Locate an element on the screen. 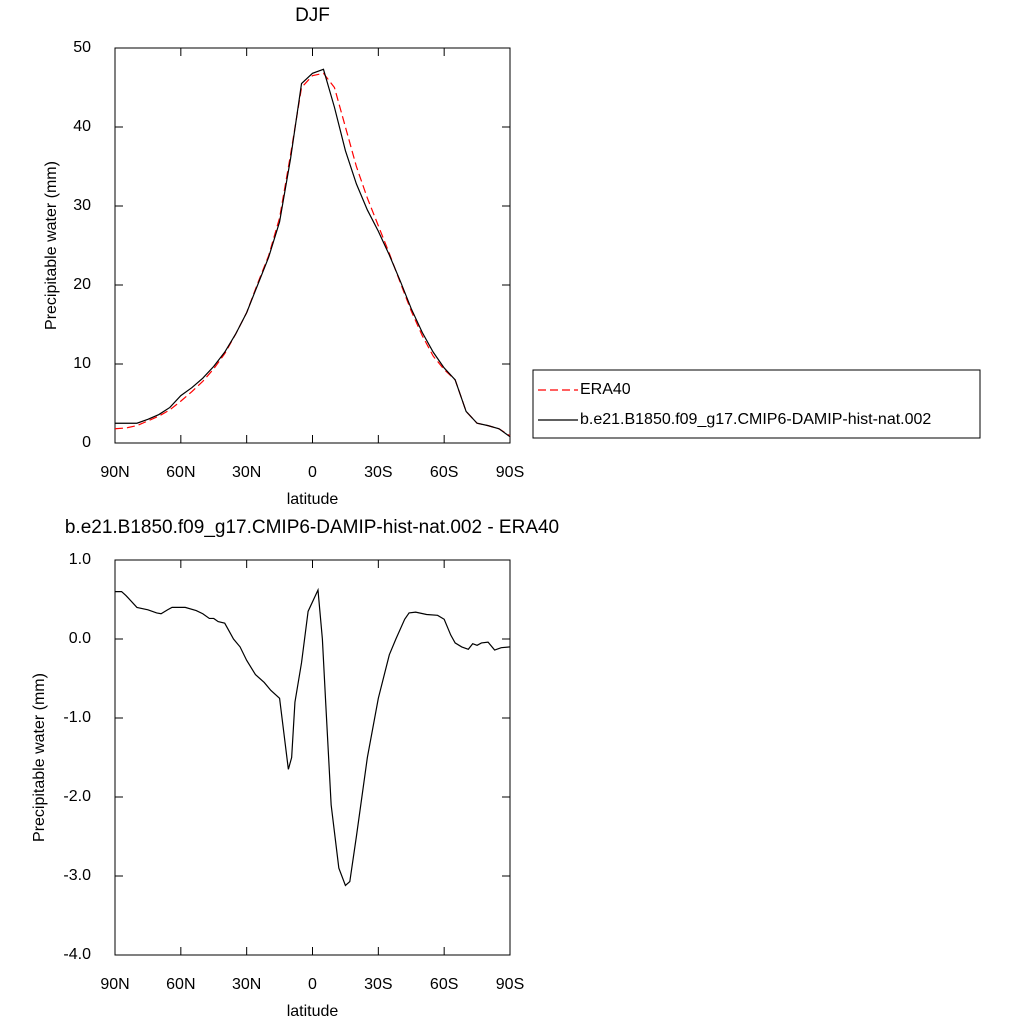 The height and width of the screenshot is (1024, 1024). y-tick-label: -3.0 is located at coordinates (77, 875).